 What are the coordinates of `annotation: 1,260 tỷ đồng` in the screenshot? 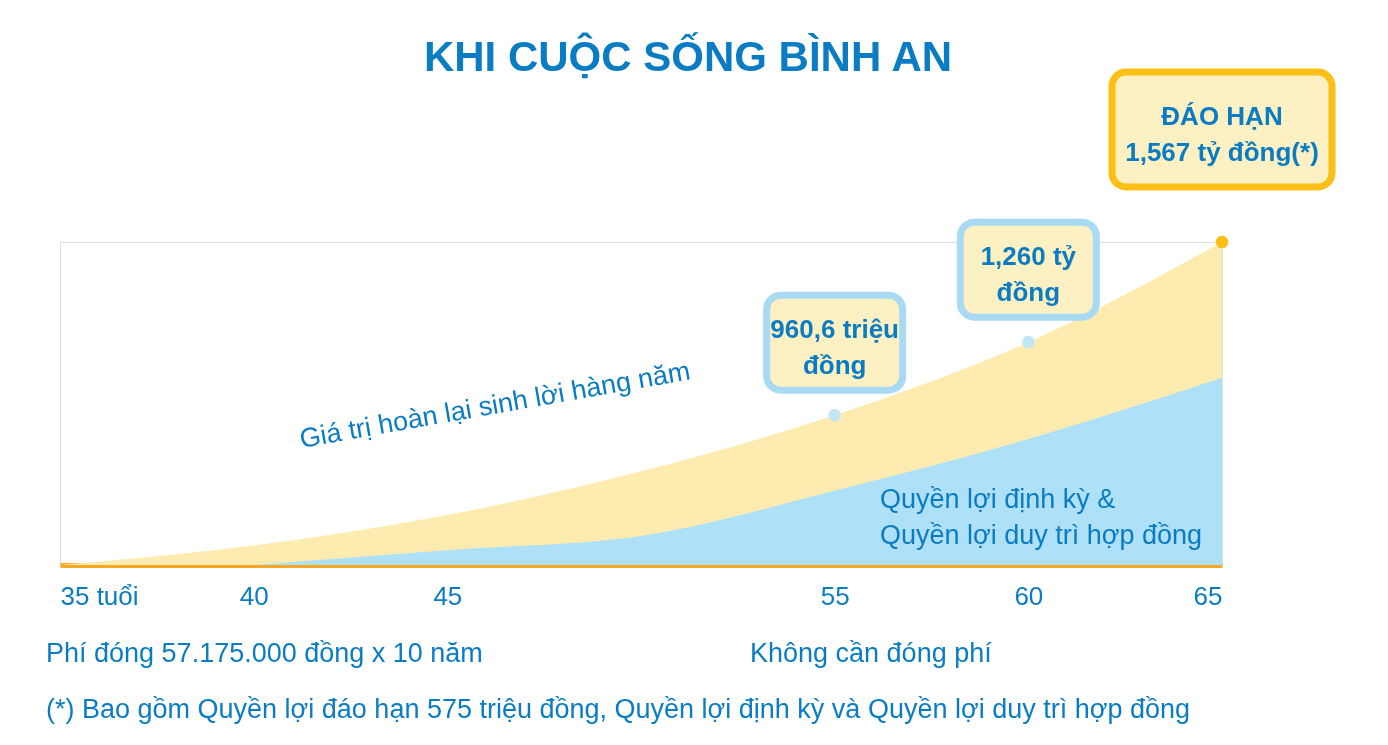 It's located at (1028, 274).